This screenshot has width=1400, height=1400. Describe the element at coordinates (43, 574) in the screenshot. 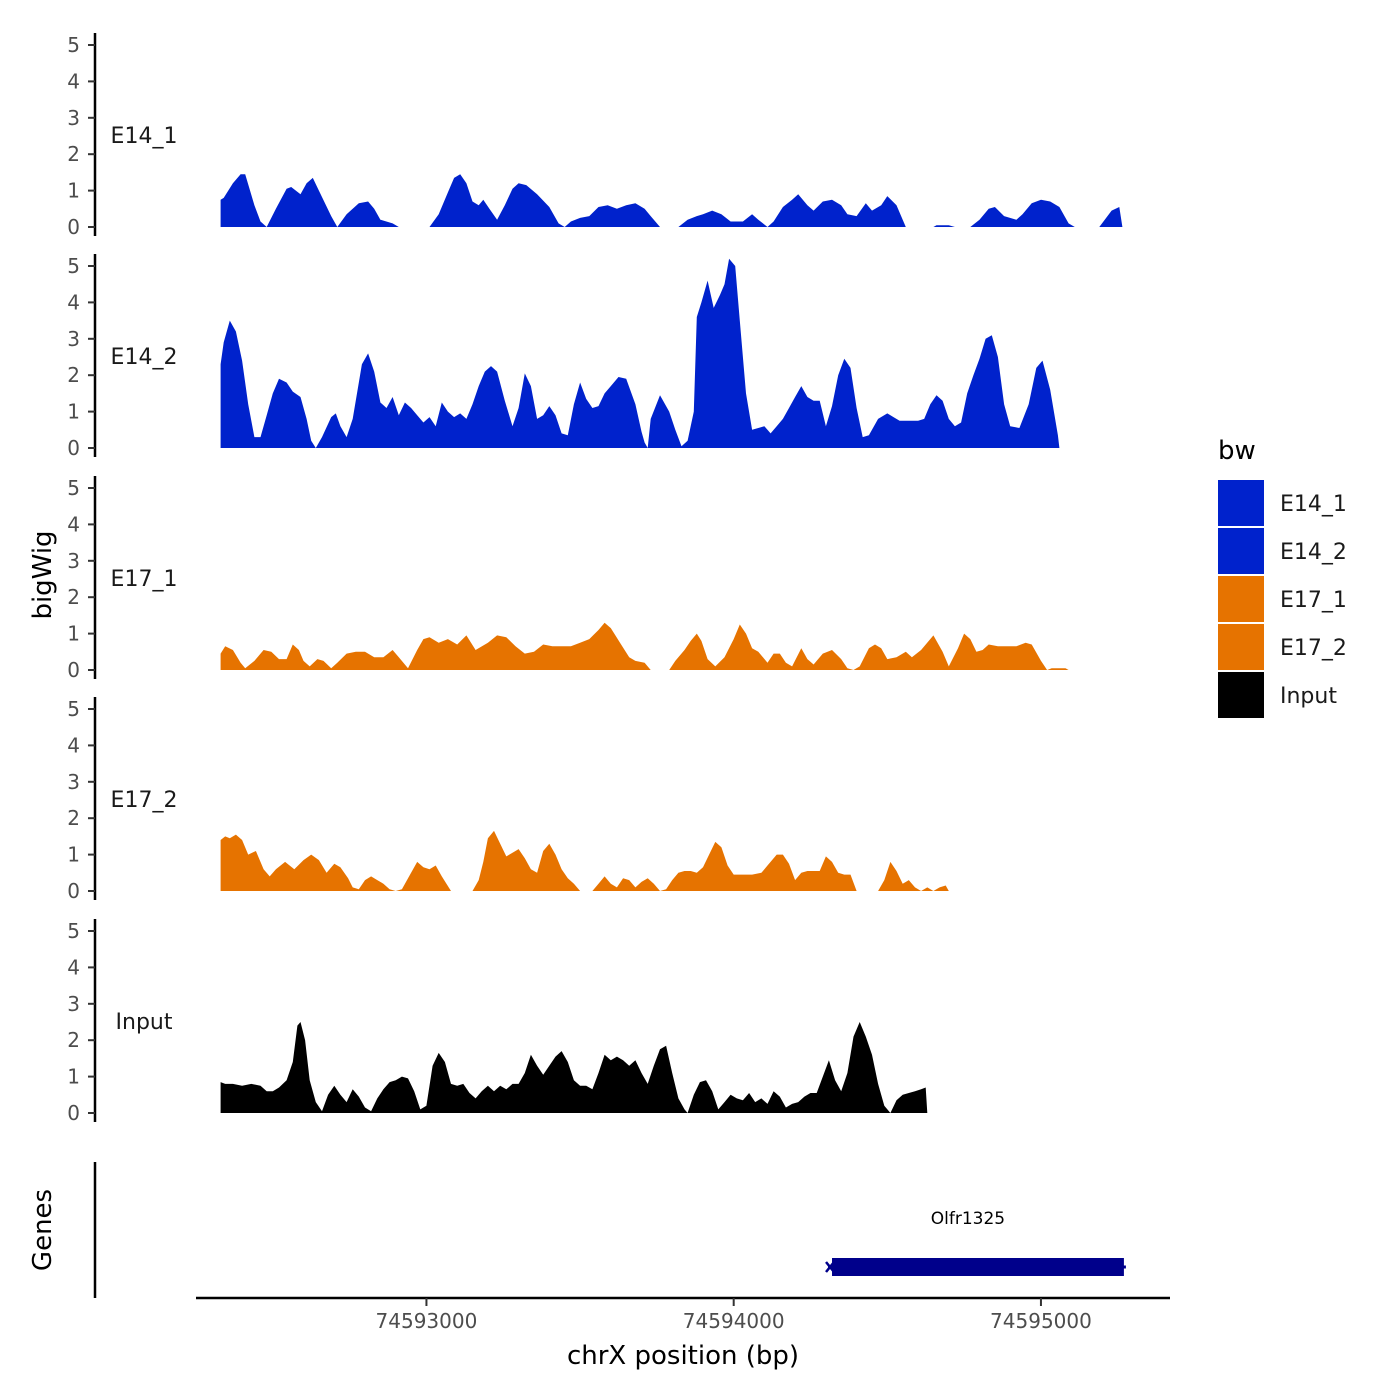

I see `y-axis-title: bigWig` at that location.